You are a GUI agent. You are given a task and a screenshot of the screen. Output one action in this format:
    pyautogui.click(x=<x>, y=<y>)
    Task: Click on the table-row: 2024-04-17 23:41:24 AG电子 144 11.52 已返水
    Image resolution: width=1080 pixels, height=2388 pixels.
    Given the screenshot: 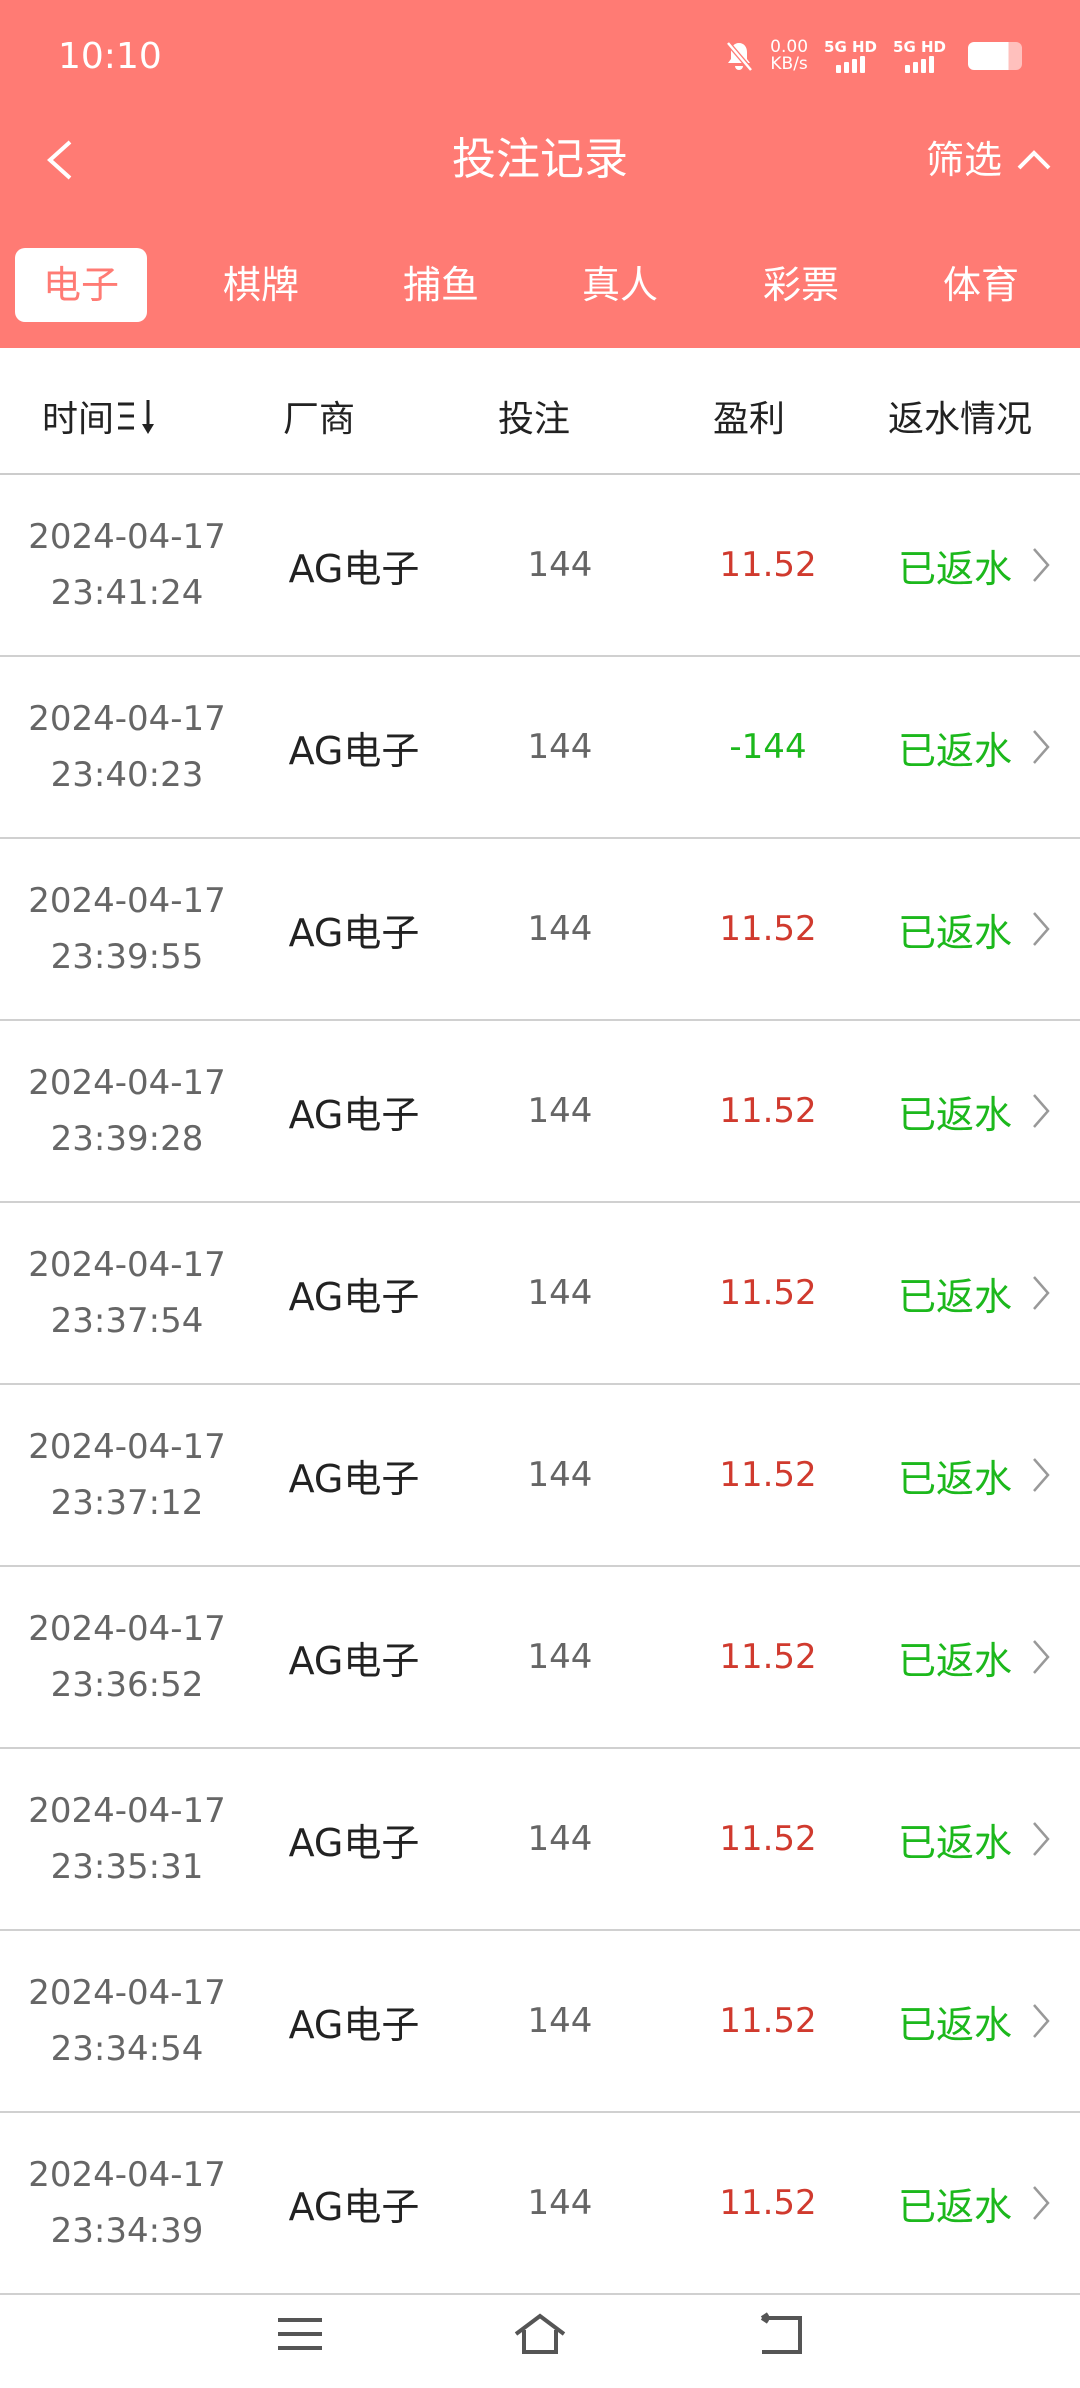 What is the action you would take?
    pyautogui.click(x=540, y=566)
    